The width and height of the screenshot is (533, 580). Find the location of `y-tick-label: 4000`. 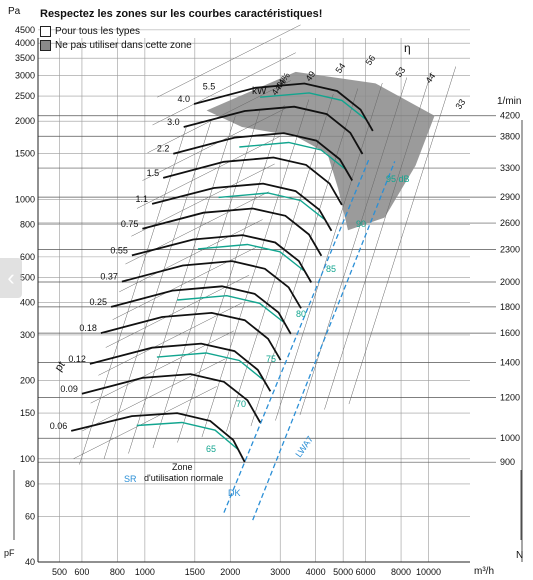

y-tick-label: 4000 is located at coordinates (25, 43).